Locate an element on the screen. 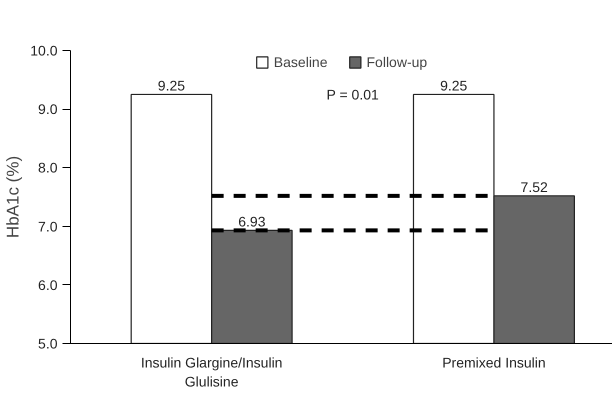  y-tick-label: 5.0 is located at coordinates (48, 344).